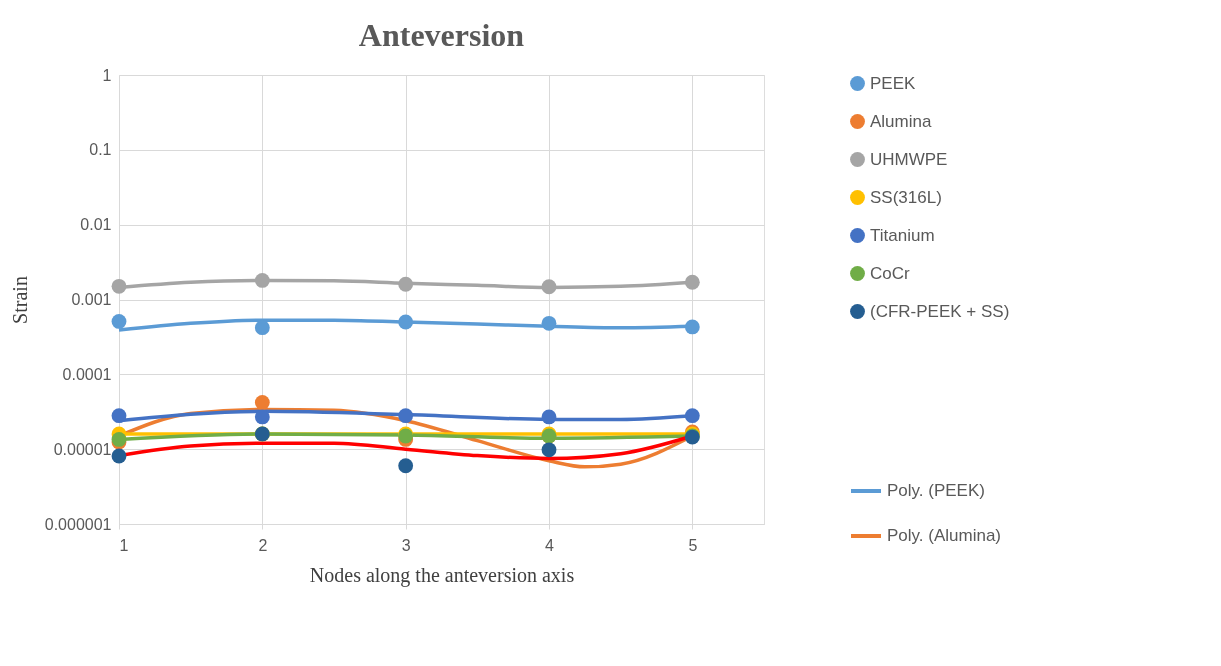 This screenshot has width=1221, height=666. Describe the element at coordinates (890, 273) in the screenshot. I see `legend-label: CoCr` at that location.